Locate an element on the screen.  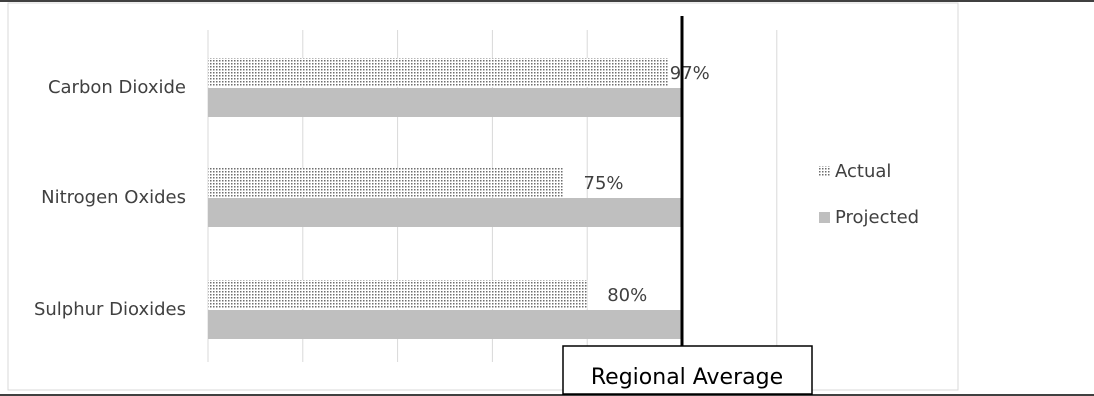
data-label: 97% is located at coordinates (690, 73).